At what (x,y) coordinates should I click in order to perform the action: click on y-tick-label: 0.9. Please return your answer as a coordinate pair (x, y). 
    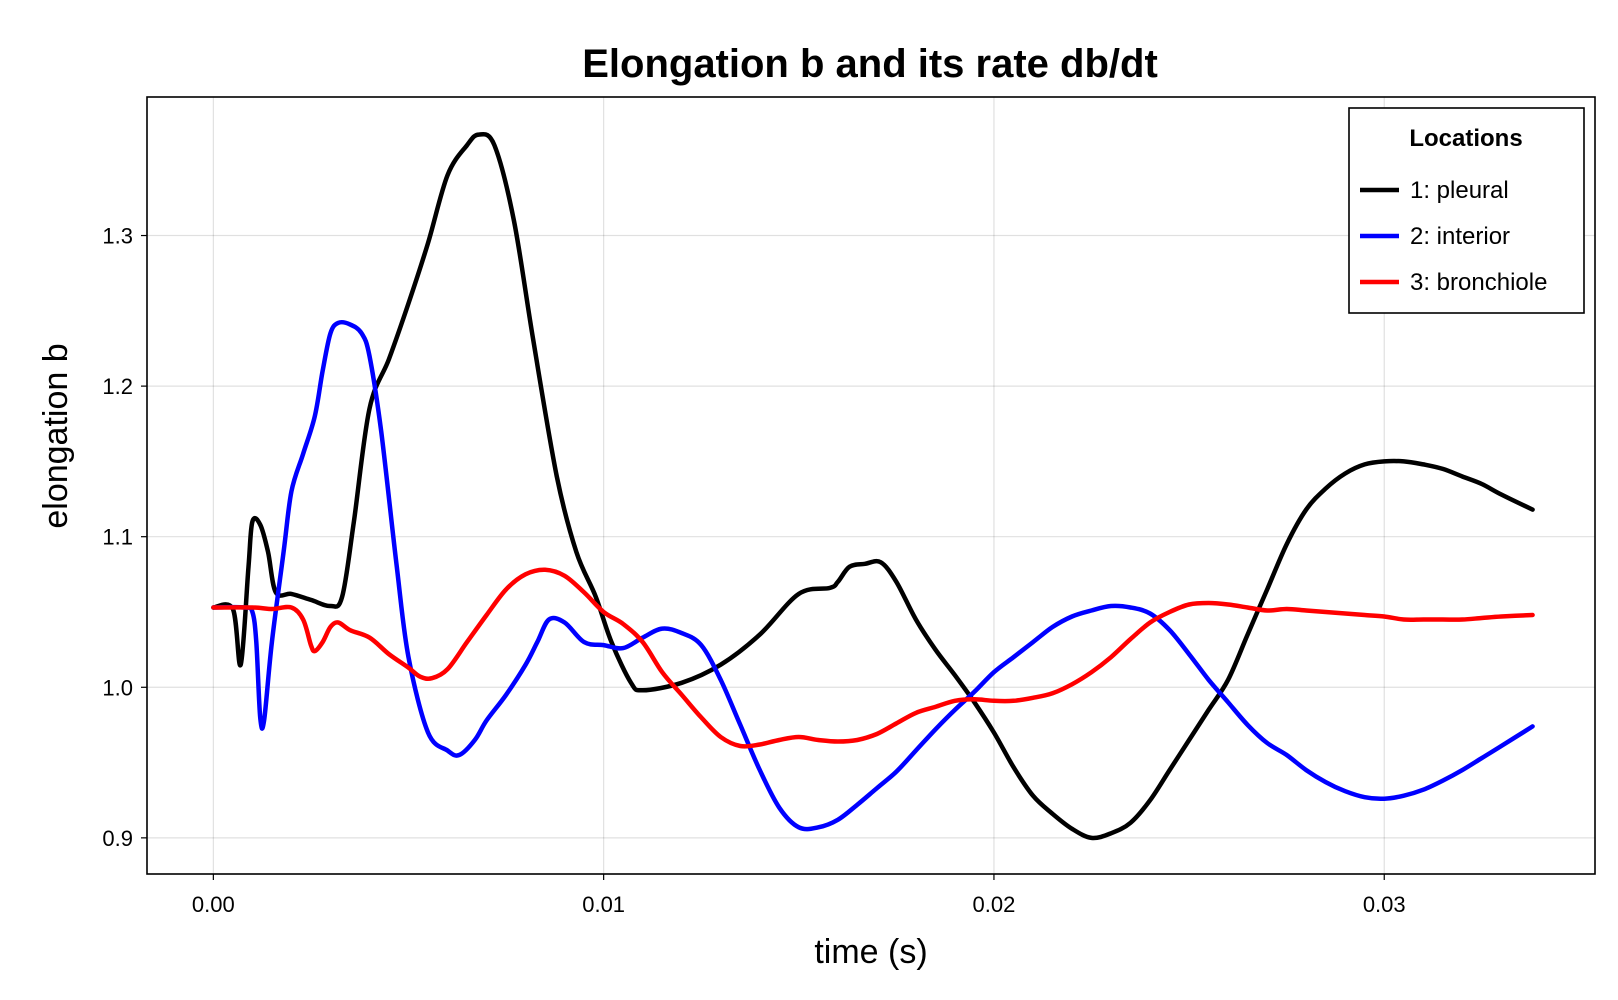
    Looking at the image, I should click on (117, 838).